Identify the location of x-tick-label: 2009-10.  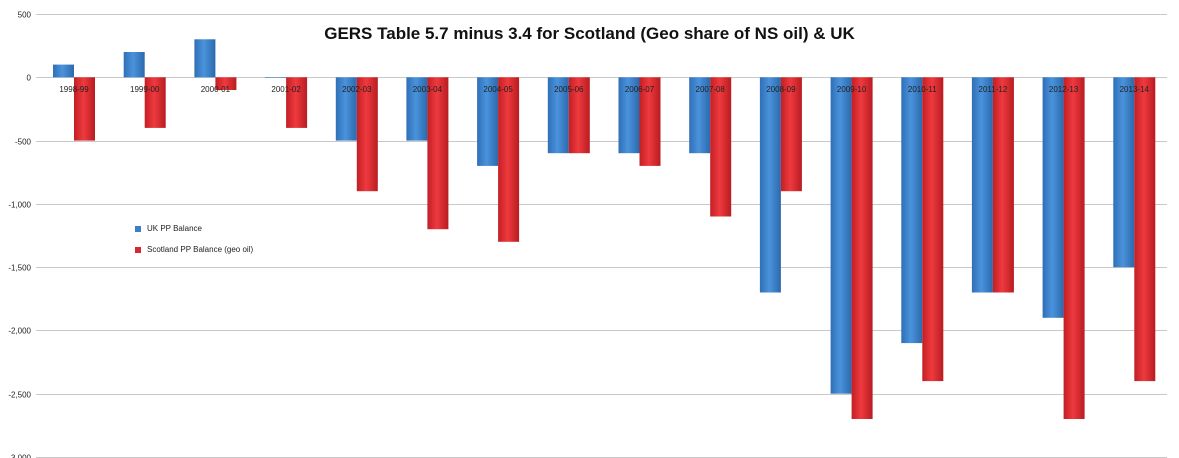
(852, 89).